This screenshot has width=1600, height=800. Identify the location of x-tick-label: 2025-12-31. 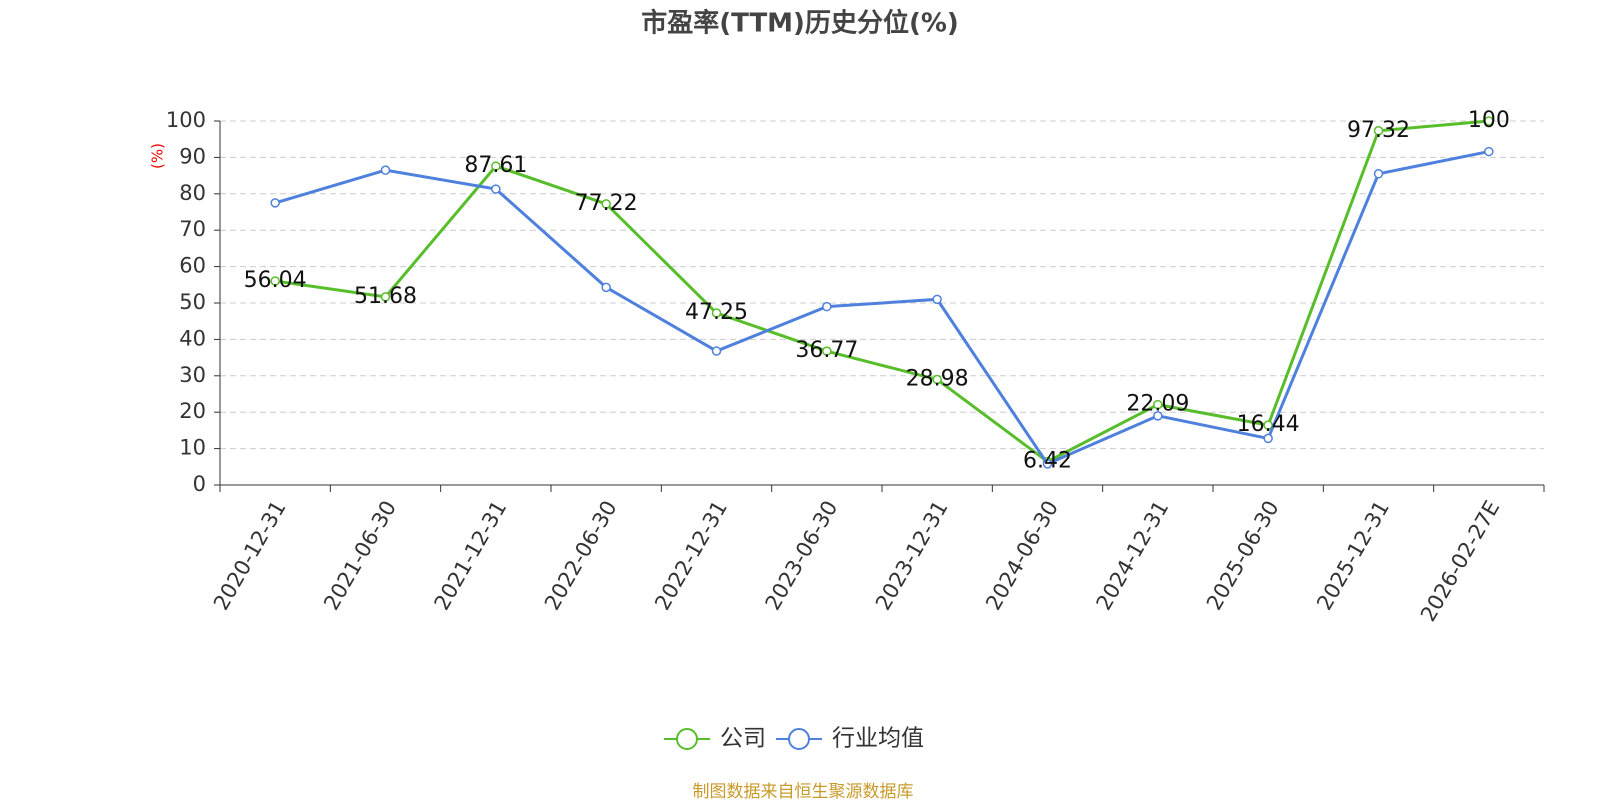
(1353, 556).